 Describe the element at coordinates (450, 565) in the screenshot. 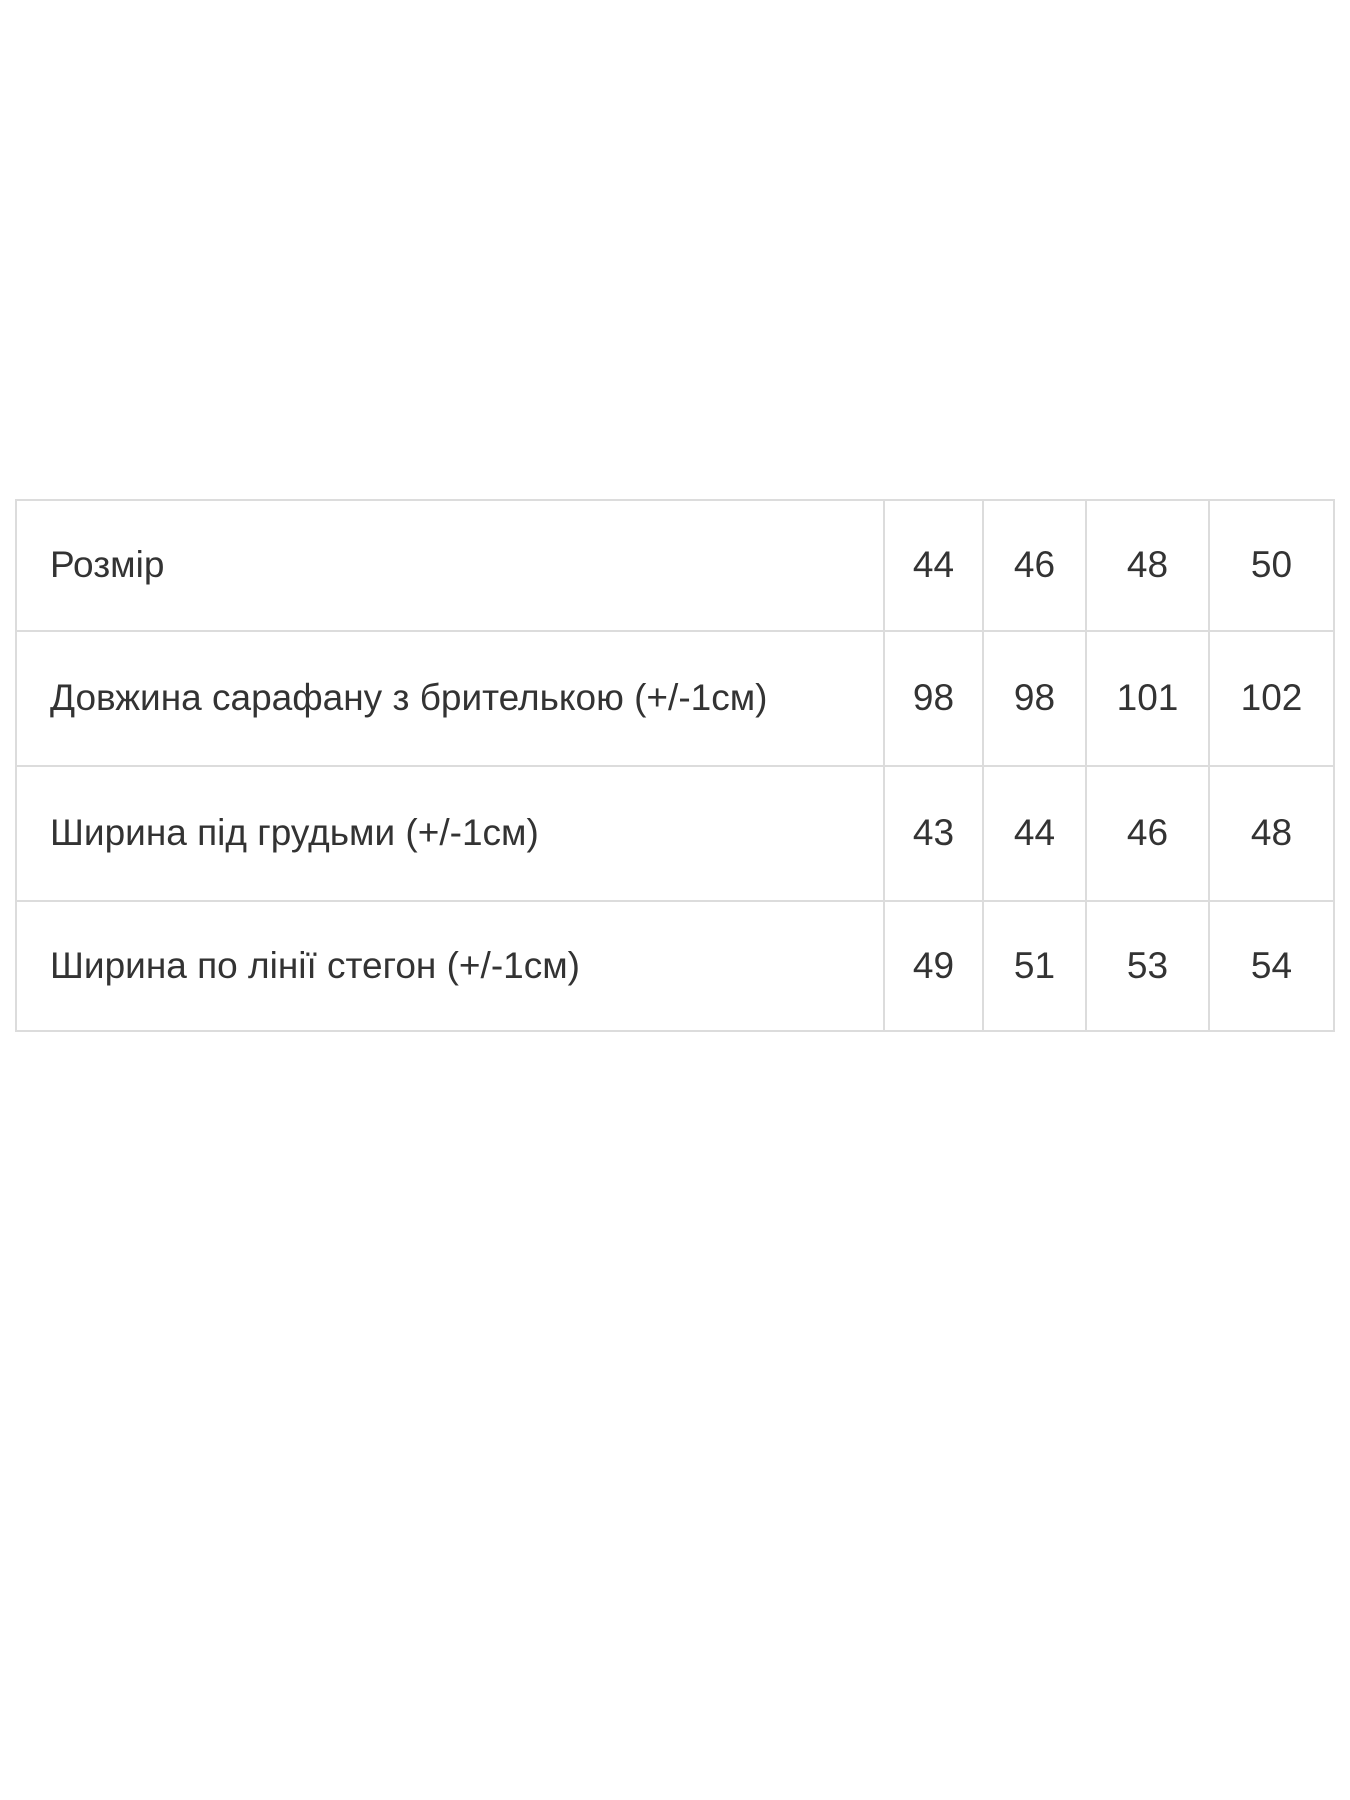

I see `row-label-size: Розмір` at that location.